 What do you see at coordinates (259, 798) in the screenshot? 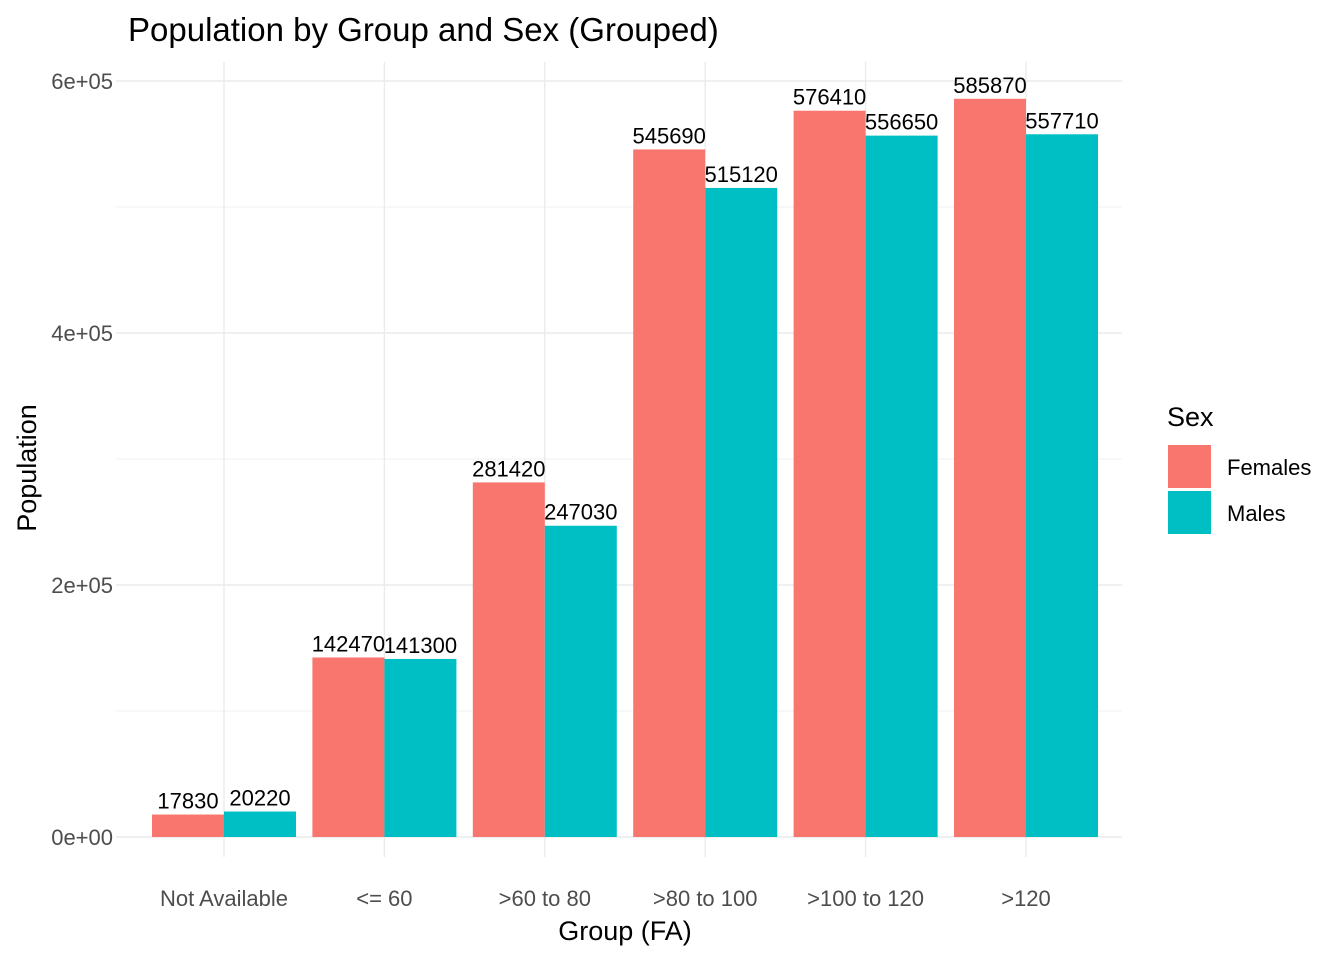
I see `data-label-males-0: 20220` at bounding box center [259, 798].